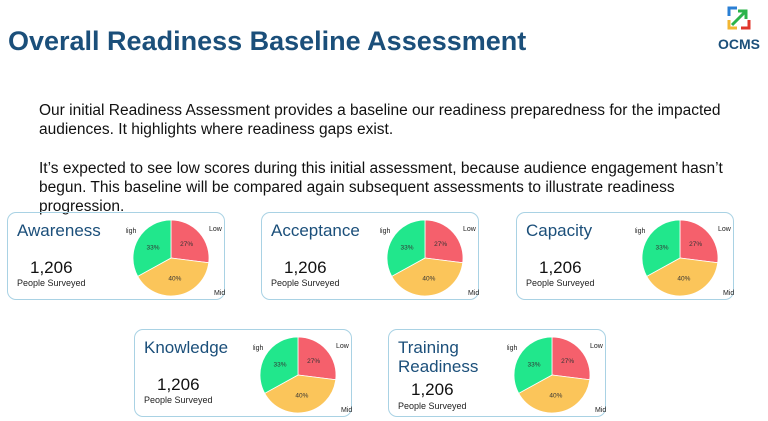  What do you see at coordinates (739, 18) in the screenshot?
I see `logo-arrow-icon` at bounding box center [739, 18].